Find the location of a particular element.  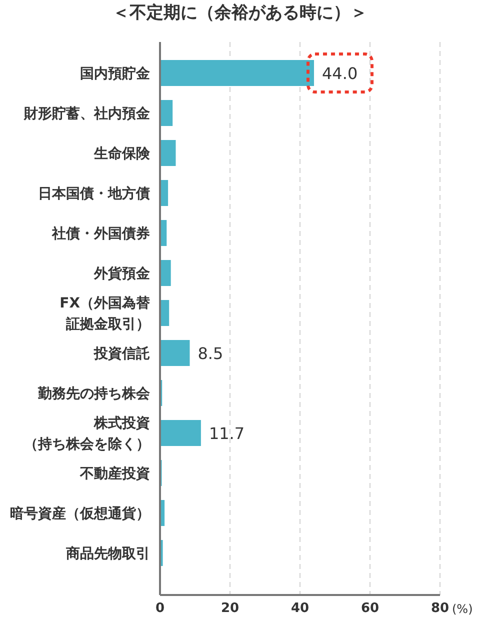

y-tick-label: 株式投資（持ち株会を除く） is located at coordinates (87, 434).